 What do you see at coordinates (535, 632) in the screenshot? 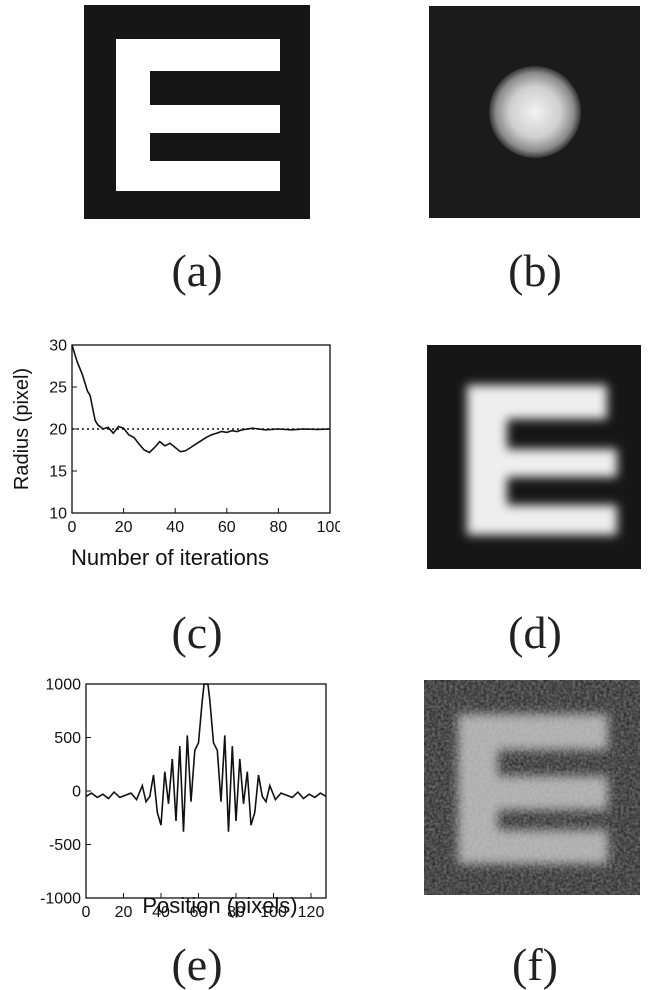
I see `caption-d: (d)` at bounding box center [535, 632].